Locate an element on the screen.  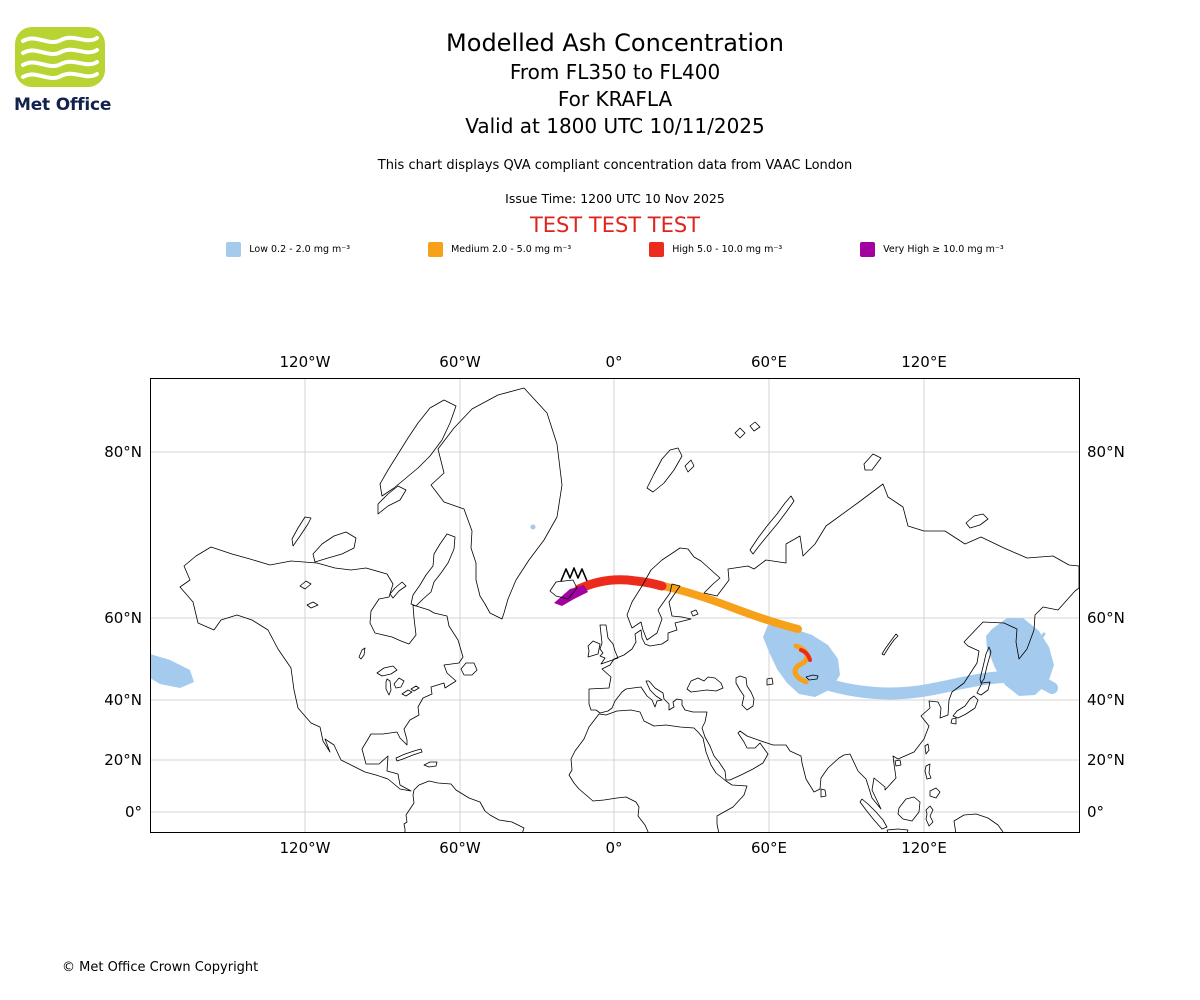
logo-wave-lines is located at coordinates (60, 57).